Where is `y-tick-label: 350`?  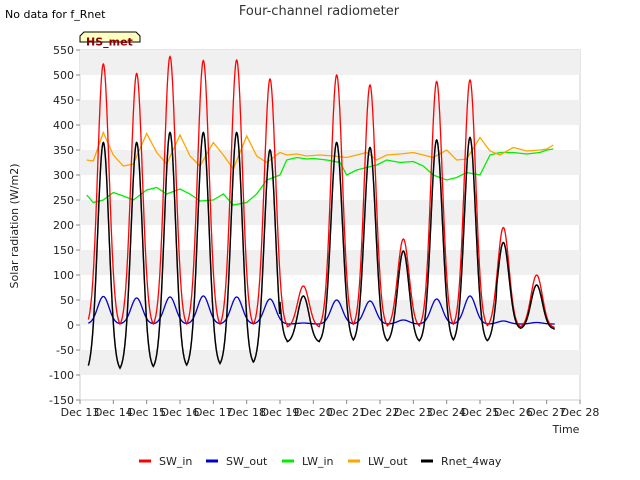
y-tick-label: 350 is located at coordinates (63, 150).